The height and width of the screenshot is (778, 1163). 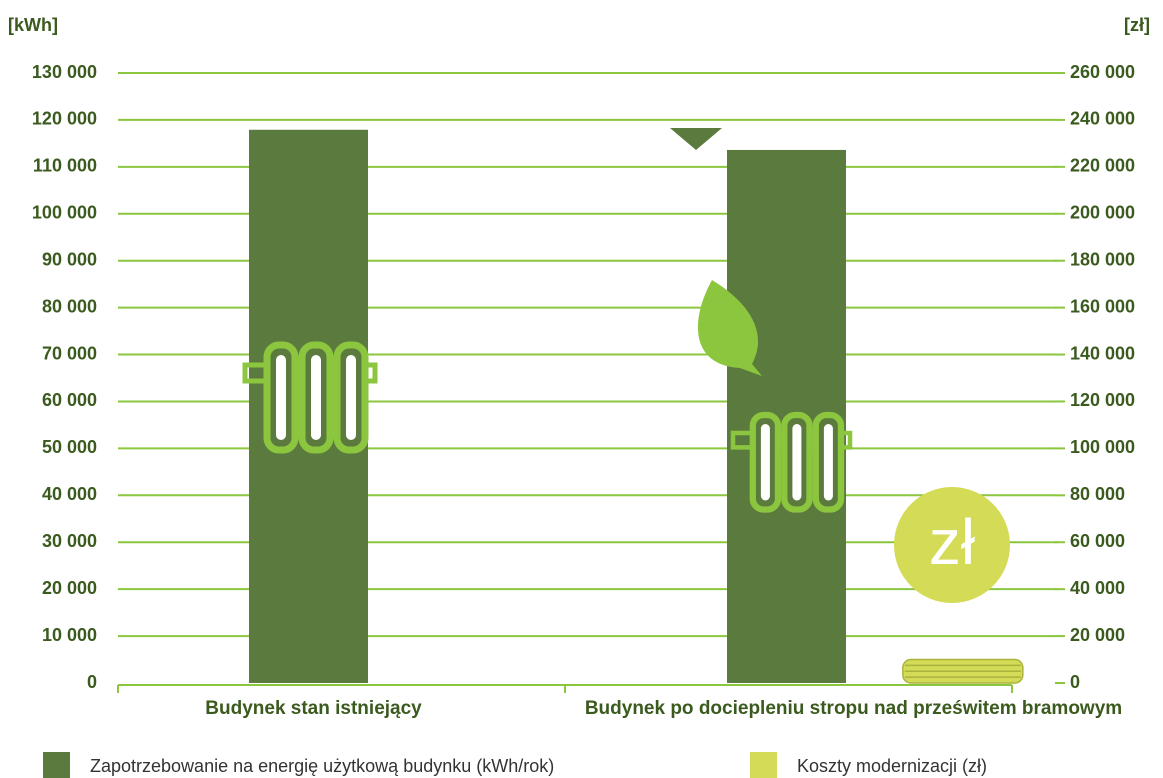 I want to click on legend-label: Koszty modernizacji (zł), so click(x=892, y=766).